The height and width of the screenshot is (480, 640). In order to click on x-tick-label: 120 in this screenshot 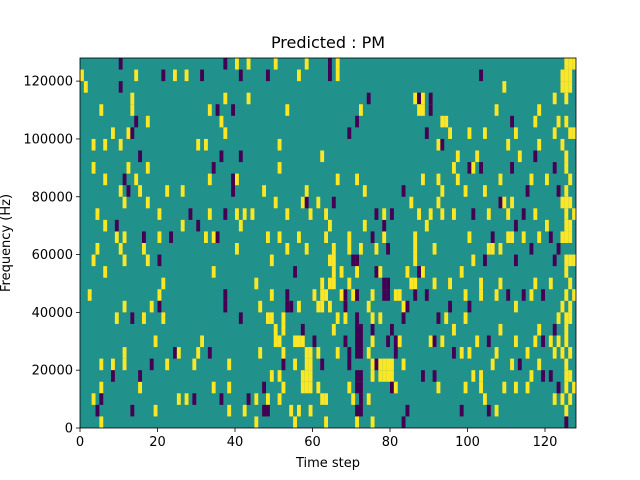, I will do `click(545, 442)`.